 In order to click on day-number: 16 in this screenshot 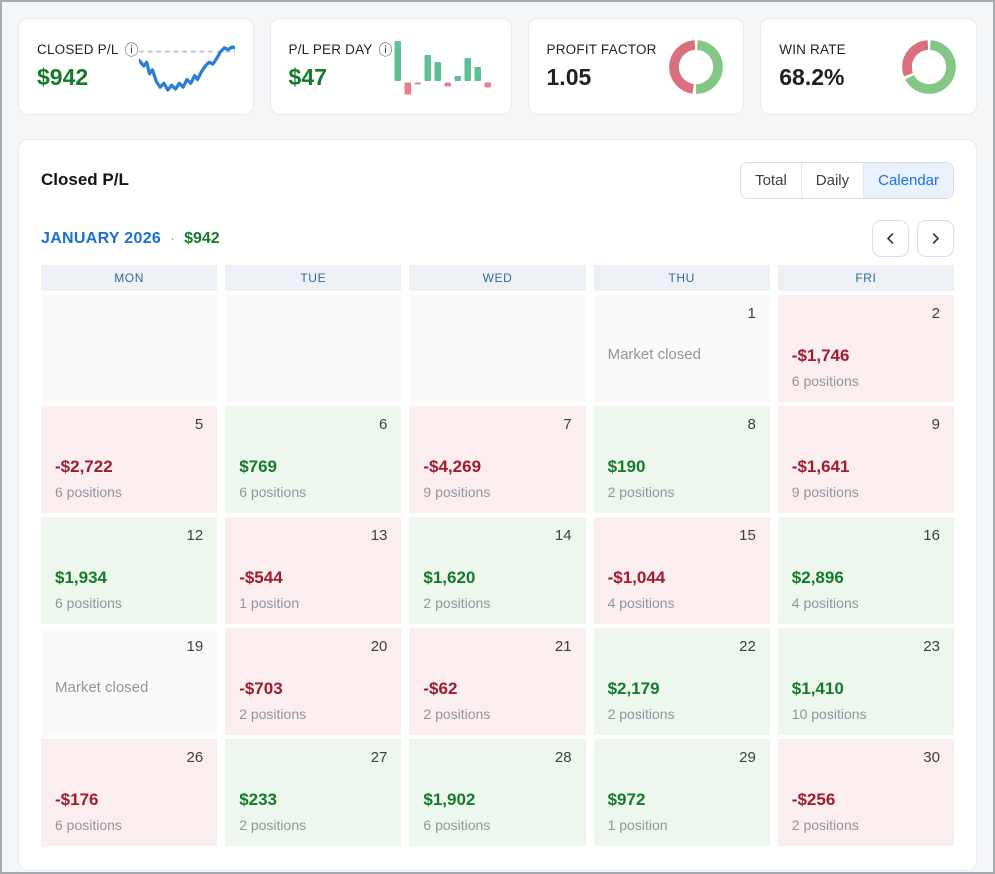, I will do `click(931, 535)`.